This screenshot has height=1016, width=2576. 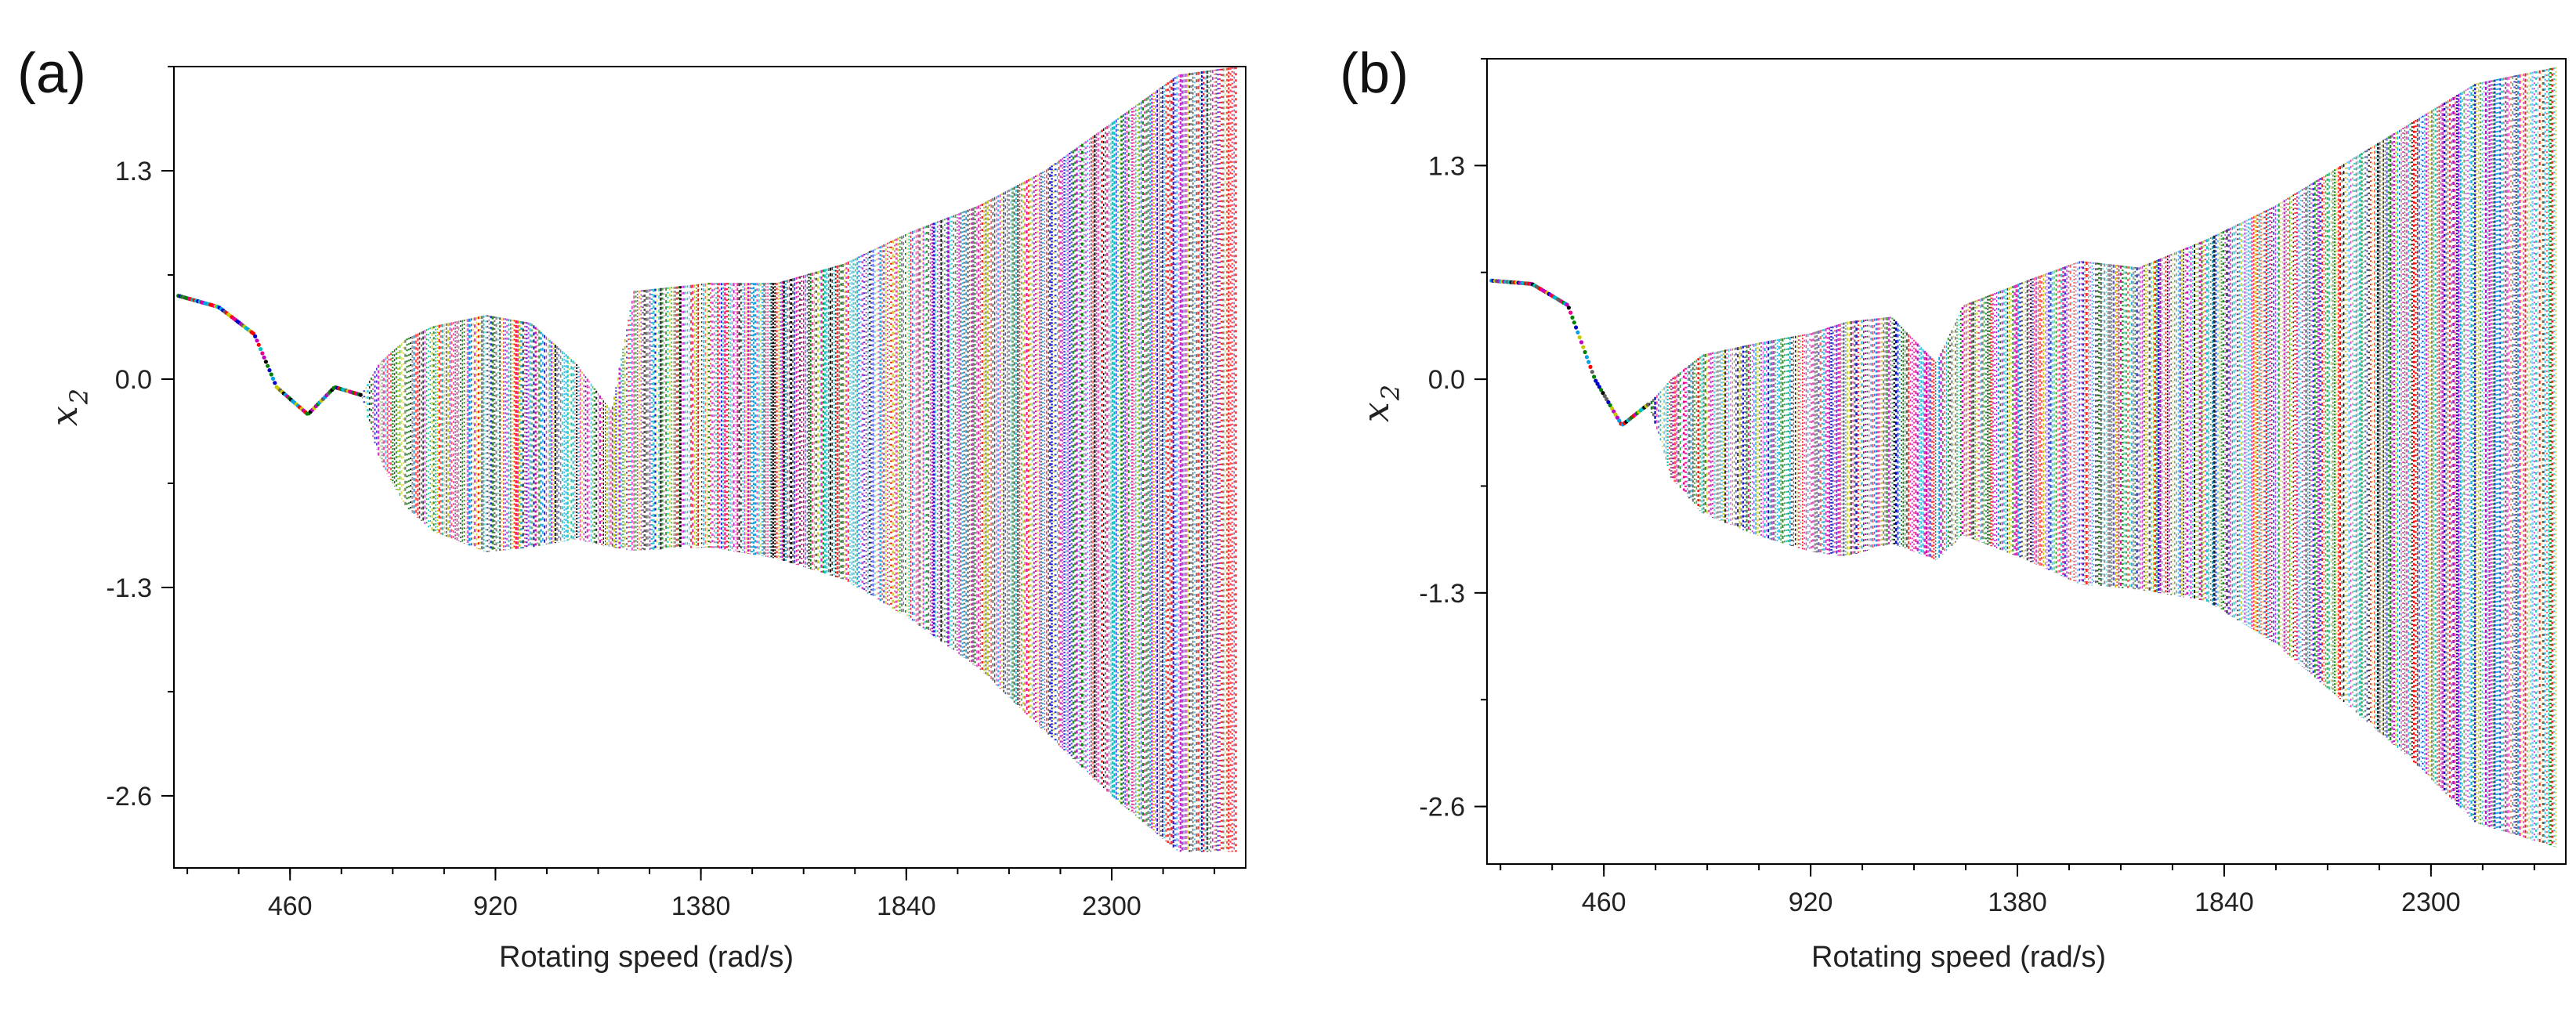 What do you see at coordinates (1958, 957) in the screenshot?
I see `panel-b-x-axis-title: Rotating speed (rad/s)` at bounding box center [1958, 957].